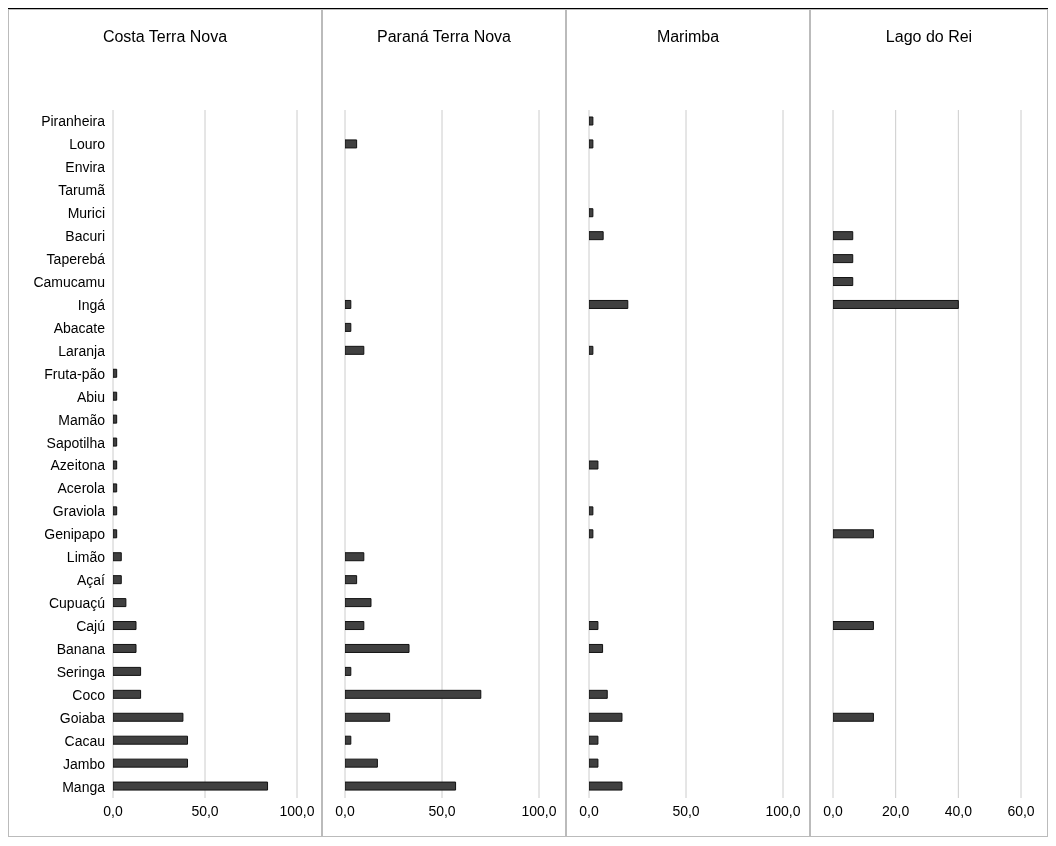  I want to click on chart-title: Lago do Rei, so click(929, 37).